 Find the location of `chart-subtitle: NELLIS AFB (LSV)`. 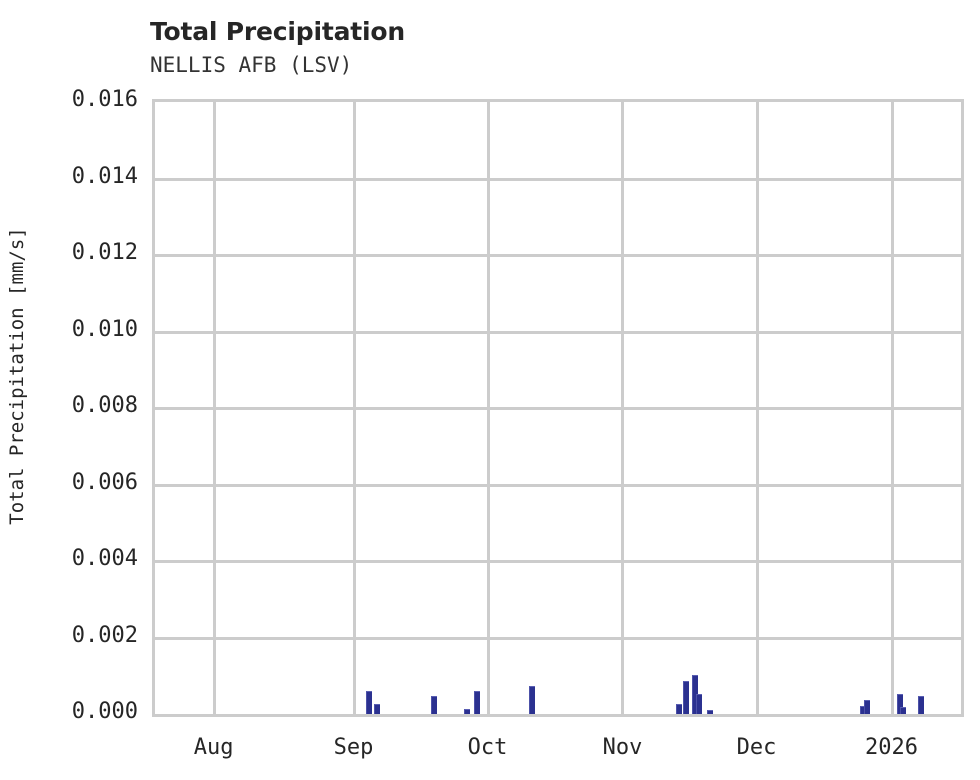

chart-subtitle: NELLIS AFB (LSV) is located at coordinates (251, 65).